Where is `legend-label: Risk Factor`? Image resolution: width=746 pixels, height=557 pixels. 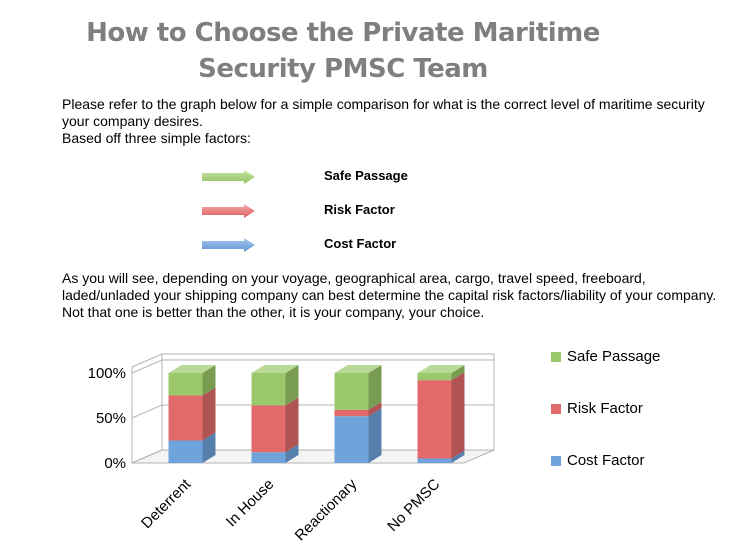
legend-label: Risk Factor is located at coordinates (605, 408).